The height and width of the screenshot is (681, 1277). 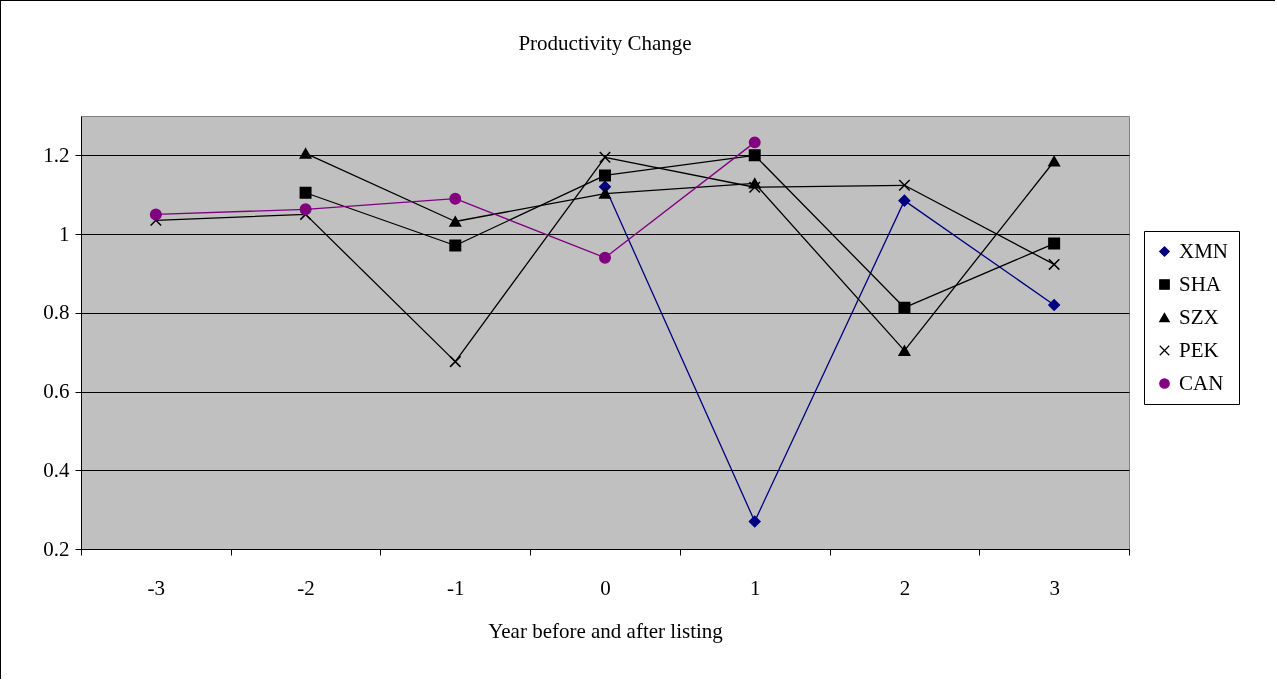 I want to click on y-tick-label: 0.8, so click(x=56, y=312).